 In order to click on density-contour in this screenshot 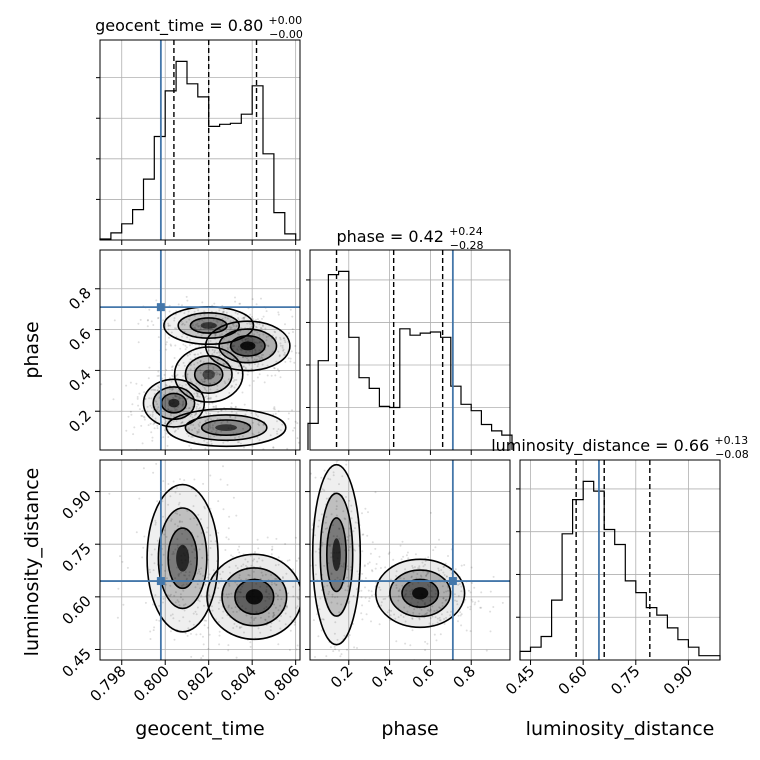, I will do `click(420, 593)`.